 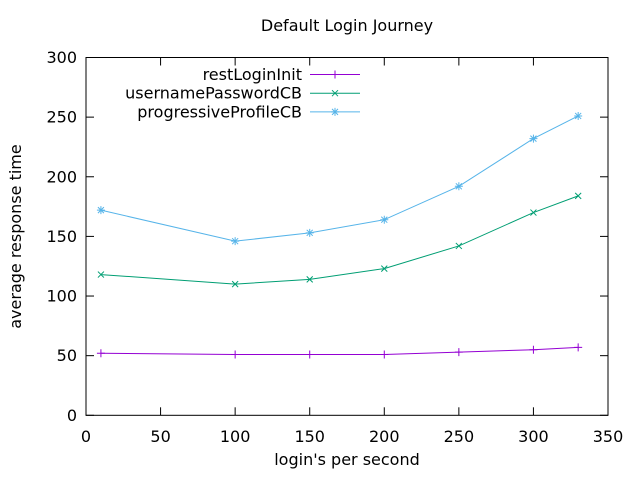 What do you see at coordinates (61, 117) in the screenshot?
I see `y-tick-label: 250` at bounding box center [61, 117].